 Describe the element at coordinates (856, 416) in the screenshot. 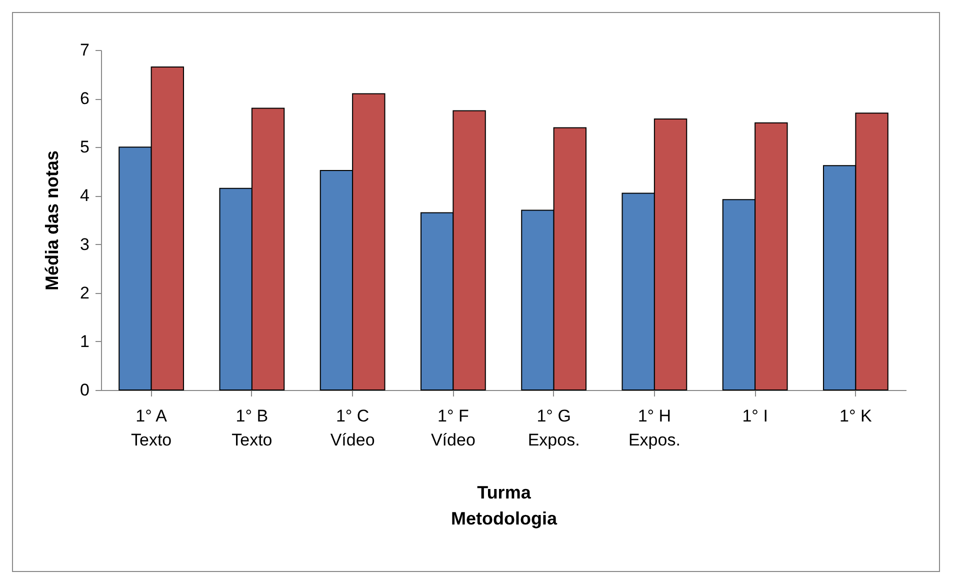

I see `x-tick-label: 1° K` at that location.